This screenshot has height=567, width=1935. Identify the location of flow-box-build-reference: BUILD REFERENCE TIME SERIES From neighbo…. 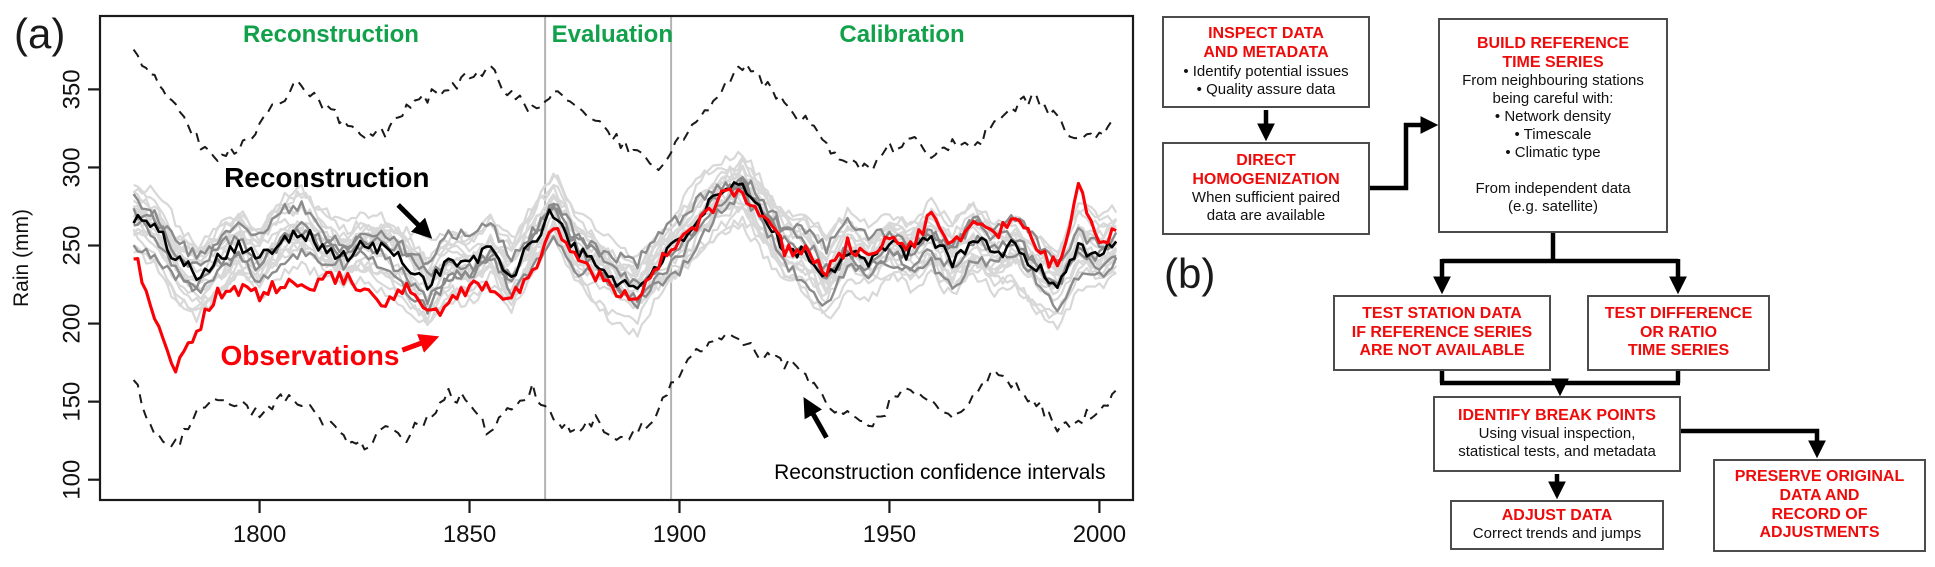
(1553, 125).